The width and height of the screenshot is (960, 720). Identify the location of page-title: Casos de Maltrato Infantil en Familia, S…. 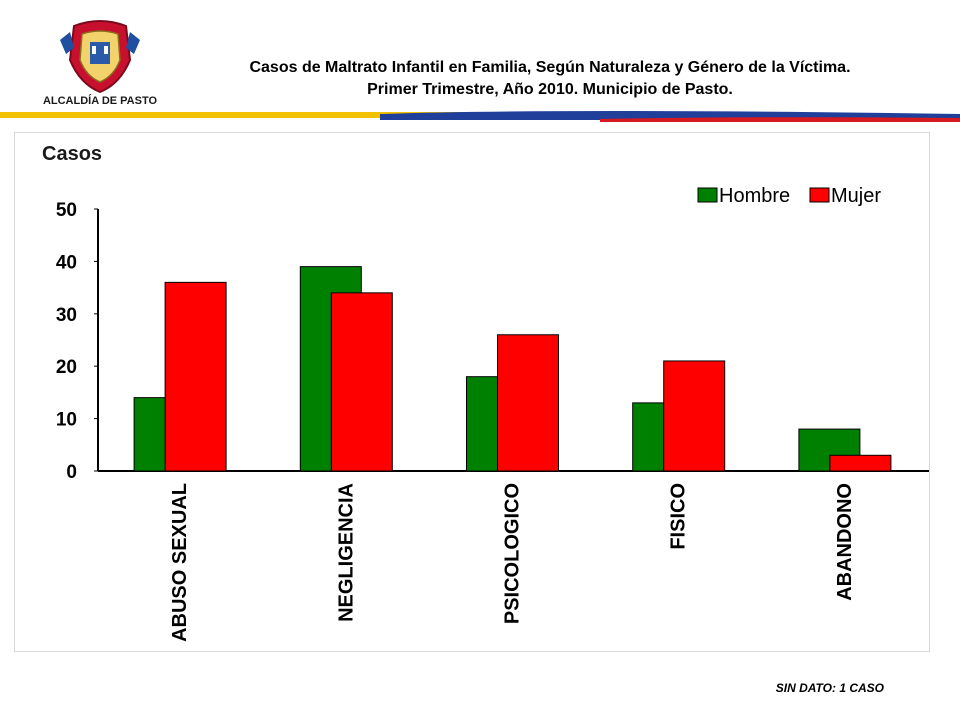
(550, 79).